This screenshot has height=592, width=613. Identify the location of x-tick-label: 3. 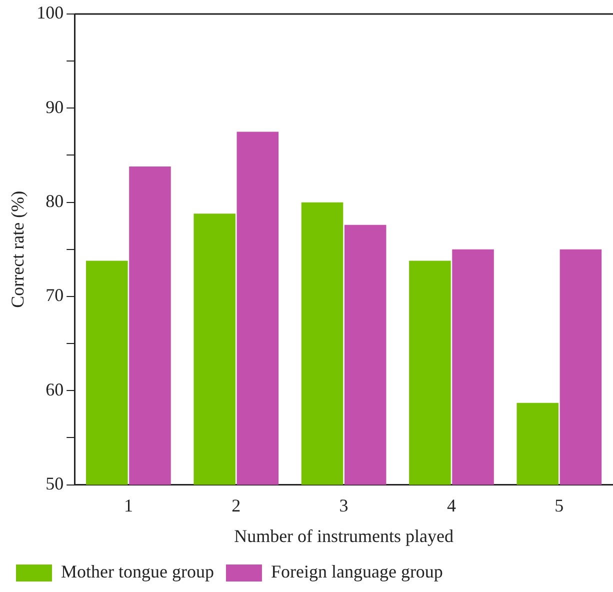
(343, 505).